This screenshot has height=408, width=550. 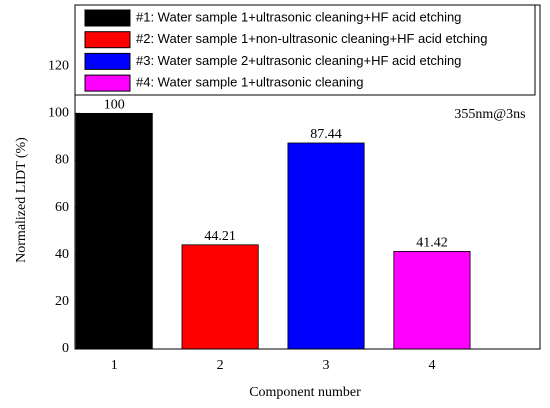 What do you see at coordinates (62, 301) in the screenshot?
I see `y-tick-label: 20` at bounding box center [62, 301].